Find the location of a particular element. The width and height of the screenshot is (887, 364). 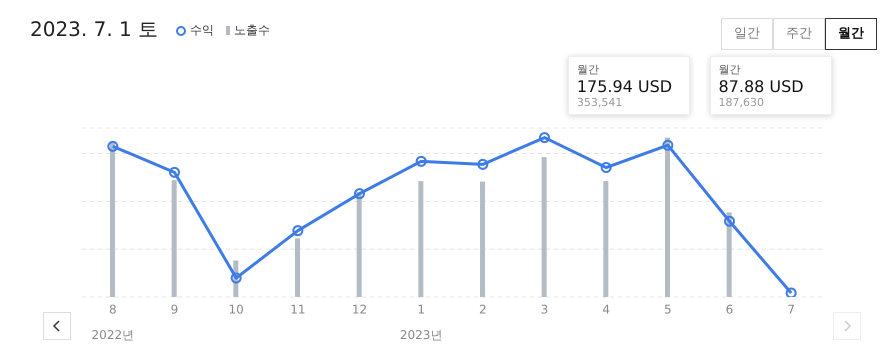

x-tick-label: 10 is located at coordinates (236, 309).